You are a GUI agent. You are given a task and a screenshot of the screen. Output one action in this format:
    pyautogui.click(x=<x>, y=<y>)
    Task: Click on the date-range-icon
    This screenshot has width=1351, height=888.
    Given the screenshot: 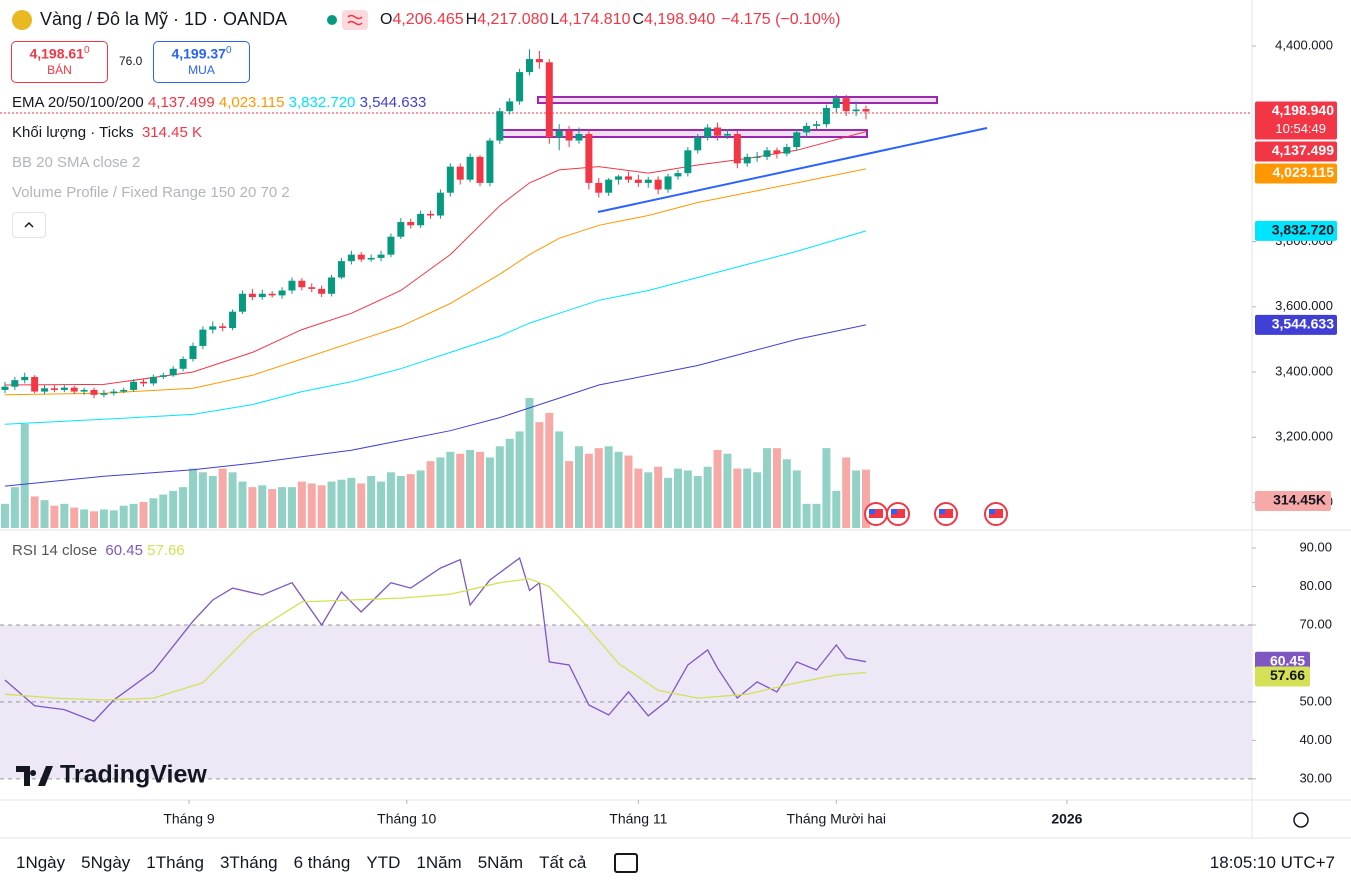 What is the action you would take?
    pyautogui.click(x=626, y=863)
    